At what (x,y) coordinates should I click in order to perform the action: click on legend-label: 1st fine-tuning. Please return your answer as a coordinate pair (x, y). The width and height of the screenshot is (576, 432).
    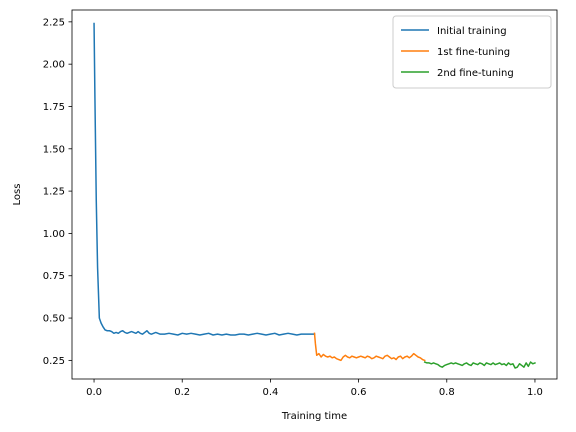
    Looking at the image, I should click on (473, 52).